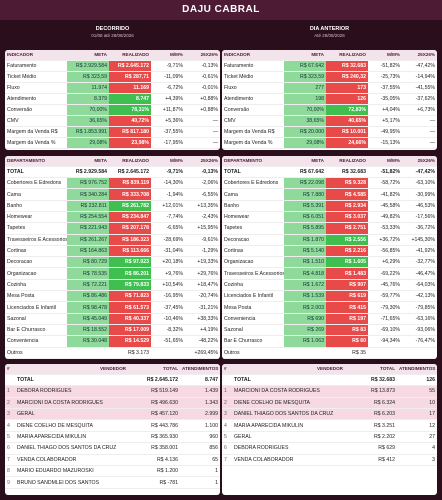 Image resolution: width=442 pixels, height=500 pixels. What do you see at coordinates (305, 296) in the screenshot?
I see `cell: R$ 1.539` at bounding box center [305, 296].